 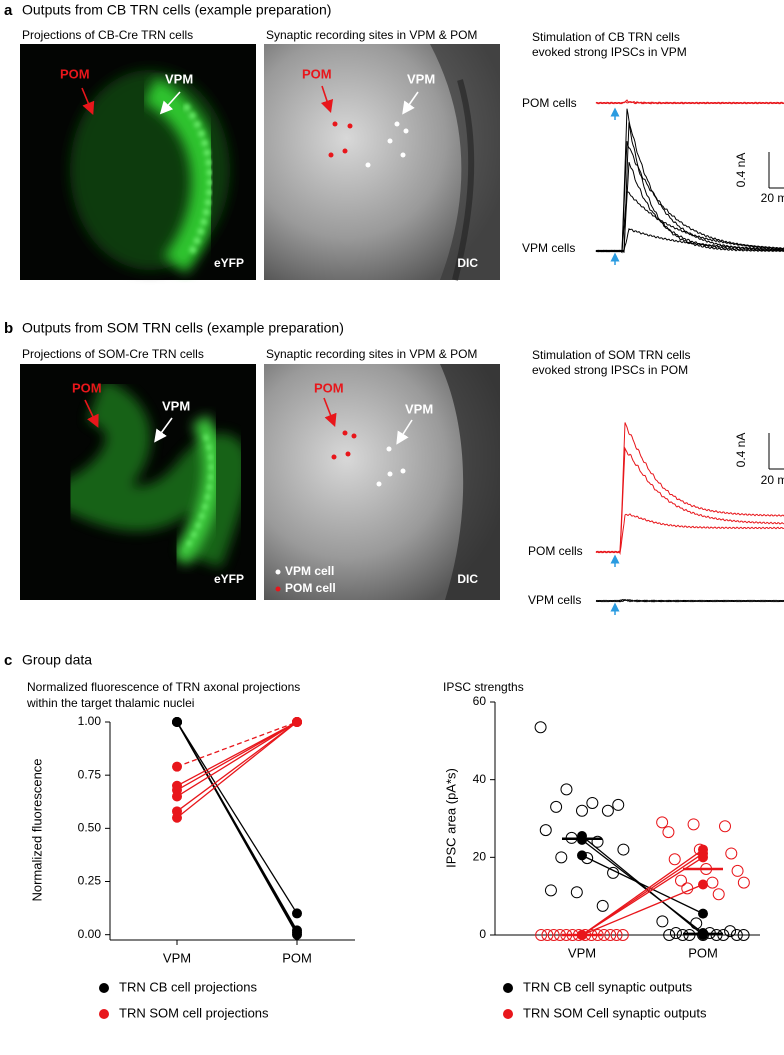 What do you see at coordinates (90, 881) in the screenshot?
I see `y-tick-label: 0.25` at bounding box center [90, 881].